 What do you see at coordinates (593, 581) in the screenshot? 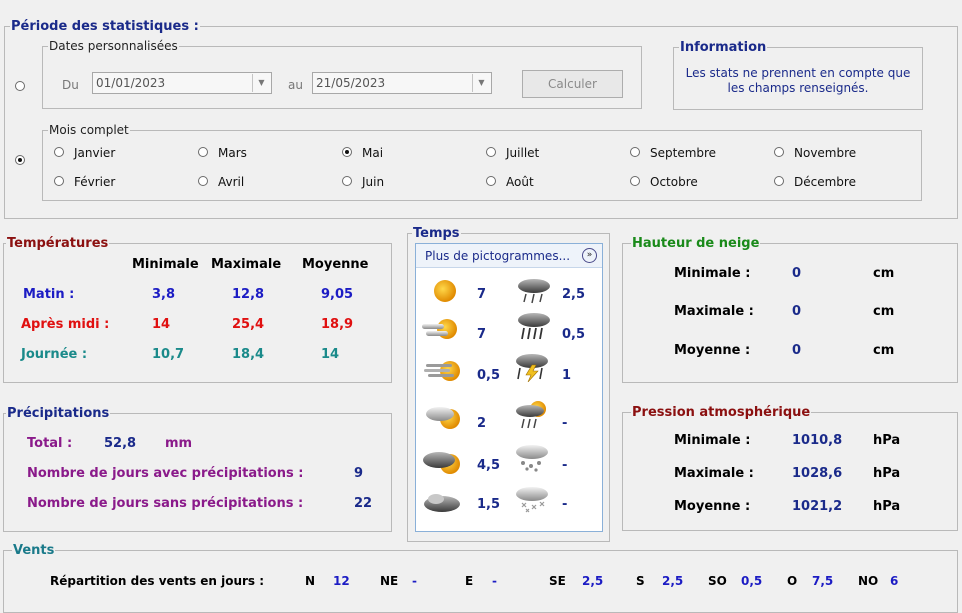
I see `vent-val-se: 2,5` at bounding box center [593, 581].